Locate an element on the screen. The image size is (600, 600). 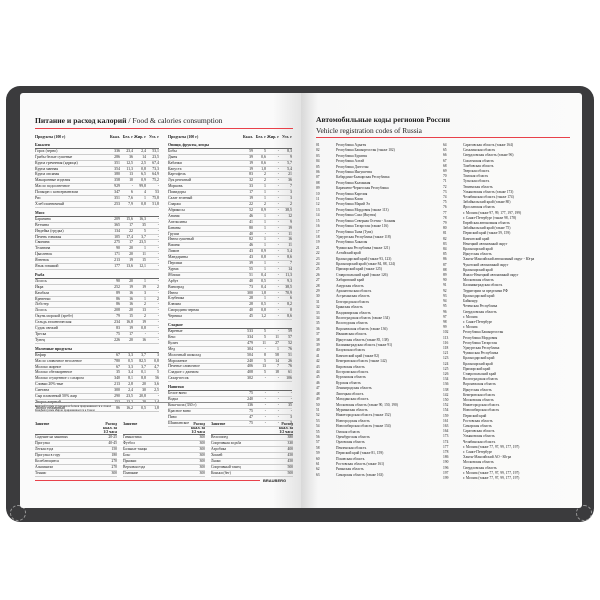
region-code-row: 152 Нижегородская область is located at coordinates (507, 405).